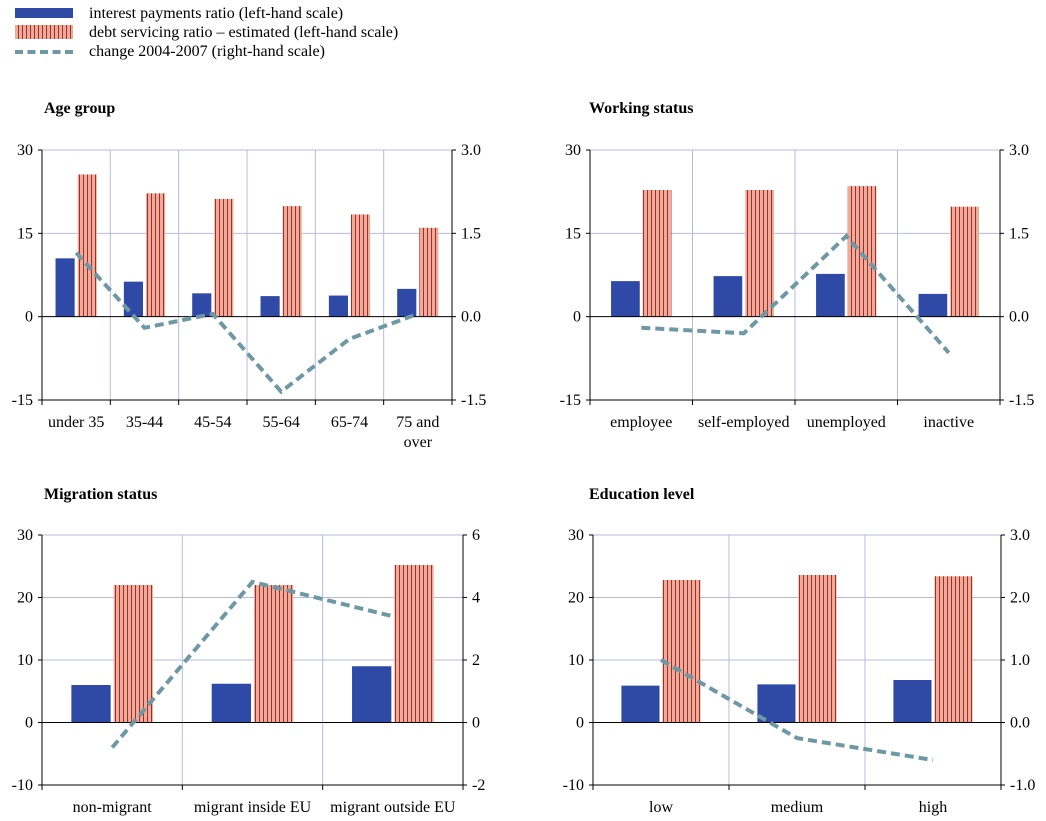 The height and width of the screenshot is (821, 1046). What do you see at coordinates (212, 422) in the screenshot?
I see `category-label: 45-54` at bounding box center [212, 422].